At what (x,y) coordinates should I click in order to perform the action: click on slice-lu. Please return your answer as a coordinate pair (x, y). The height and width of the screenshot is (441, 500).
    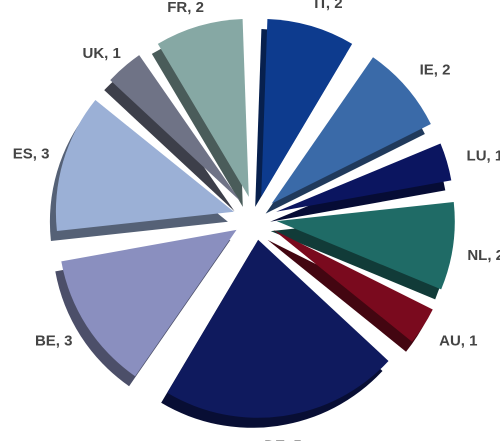
    Looking at the image, I should click on (364, 177).